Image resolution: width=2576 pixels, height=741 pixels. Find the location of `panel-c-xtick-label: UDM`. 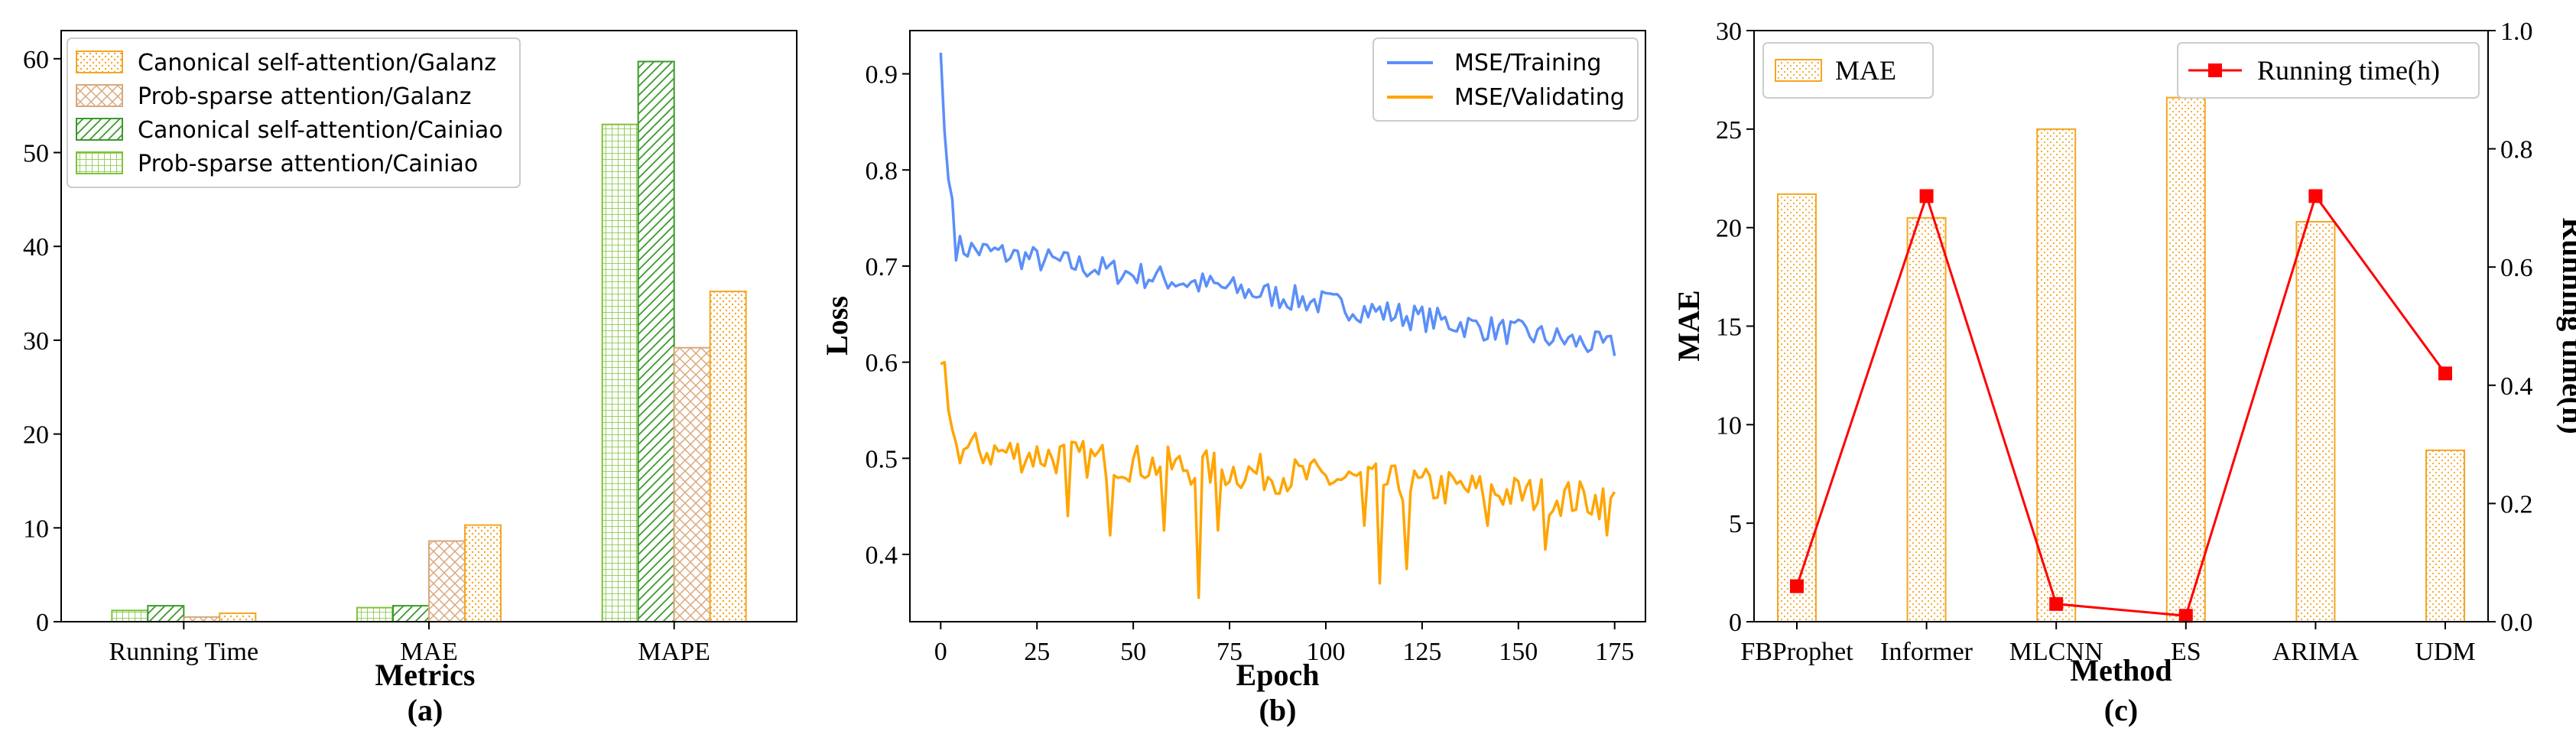

panel-c-xtick-label: UDM is located at coordinates (2445, 652).